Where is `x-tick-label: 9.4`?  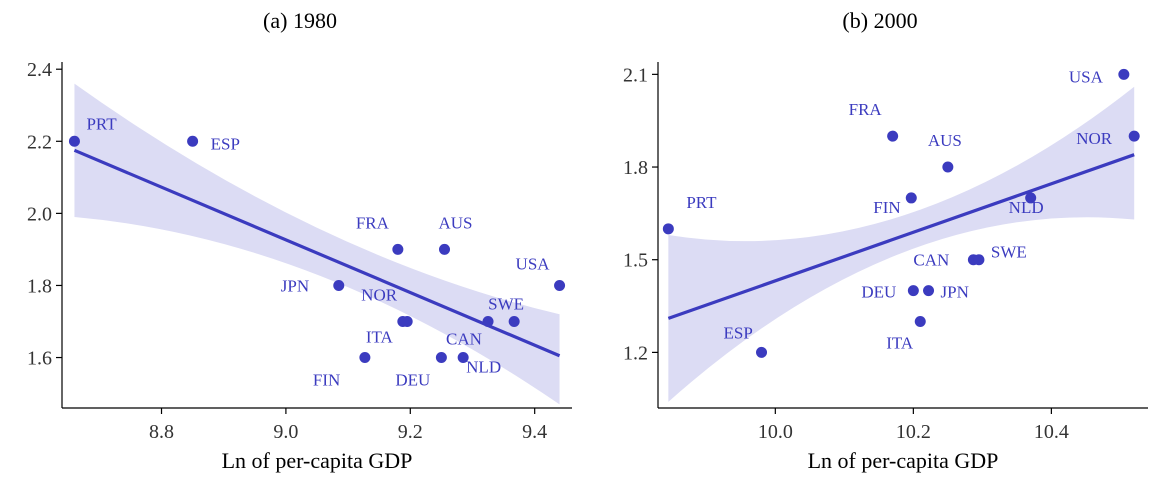 x-tick-label: 9.4 is located at coordinates (534, 432).